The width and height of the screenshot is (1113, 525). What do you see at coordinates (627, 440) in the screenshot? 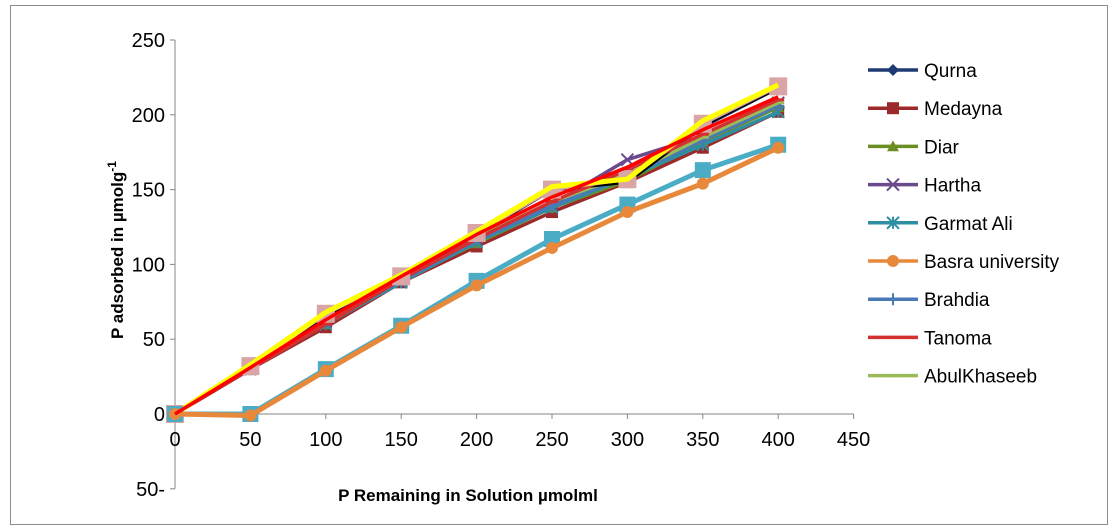
I see `x-tick-label: 300` at bounding box center [627, 440].